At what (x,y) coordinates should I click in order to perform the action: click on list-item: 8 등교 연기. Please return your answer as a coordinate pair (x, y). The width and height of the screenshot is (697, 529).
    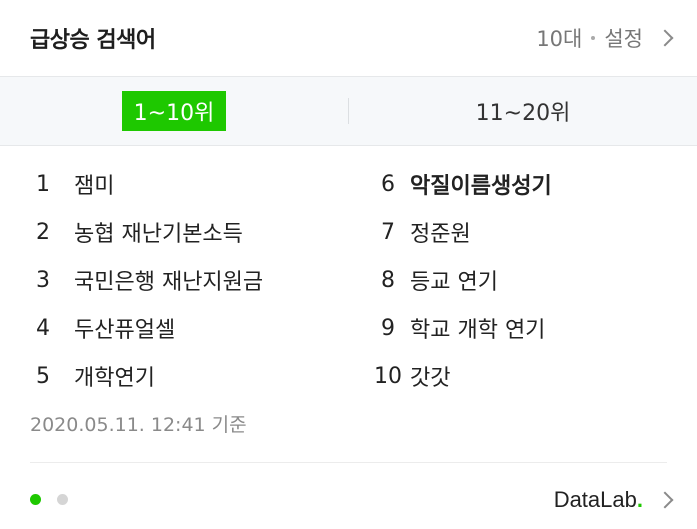
    Looking at the image, I should click on (459, 280).